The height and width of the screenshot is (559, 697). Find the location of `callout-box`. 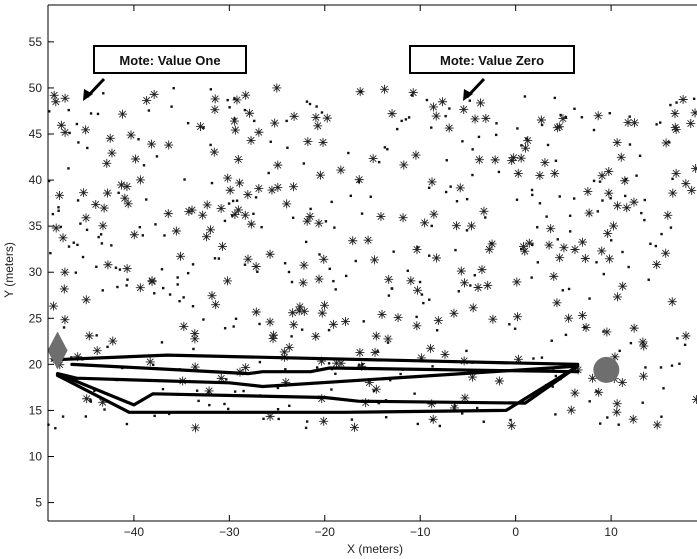

callout-box is located at coordinates (492, 59).